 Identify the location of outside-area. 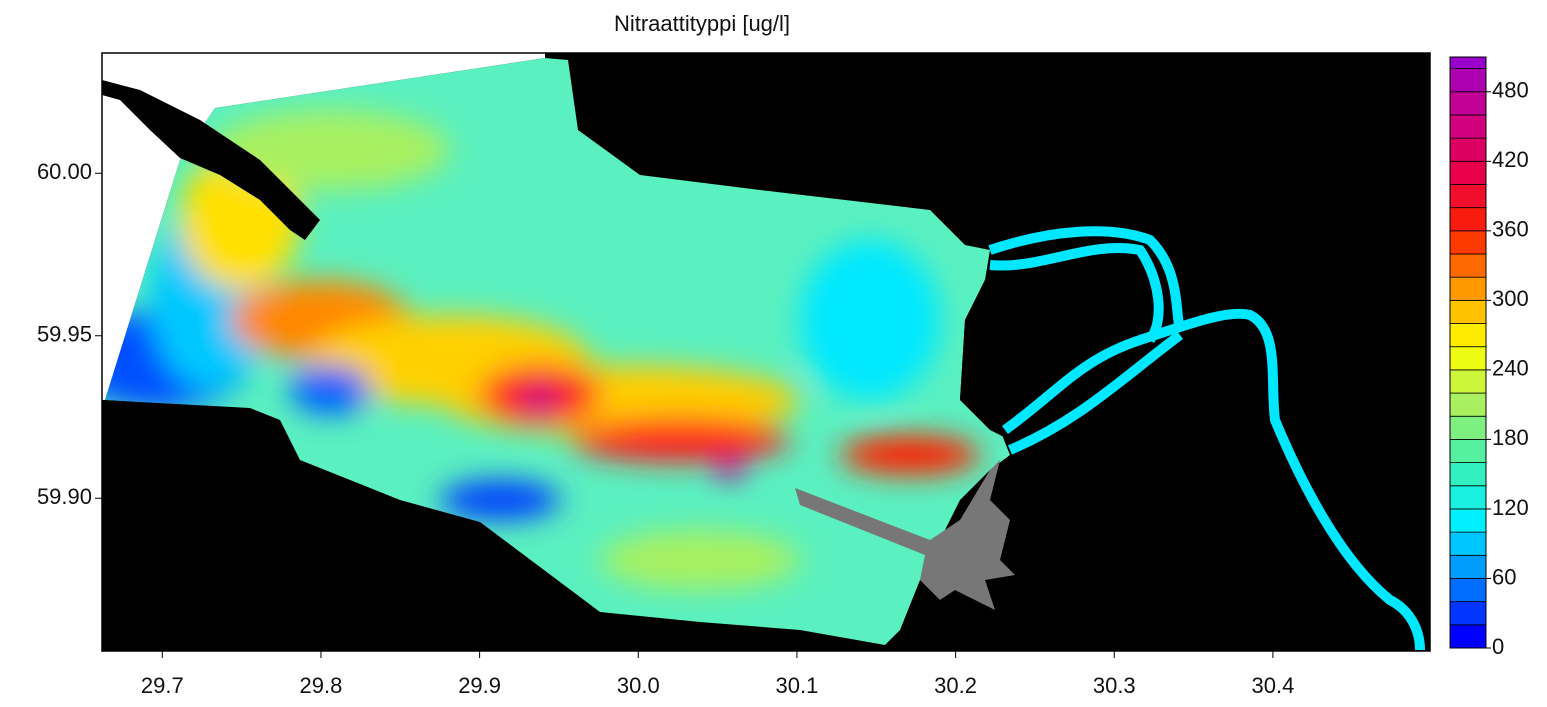
(323, 226).